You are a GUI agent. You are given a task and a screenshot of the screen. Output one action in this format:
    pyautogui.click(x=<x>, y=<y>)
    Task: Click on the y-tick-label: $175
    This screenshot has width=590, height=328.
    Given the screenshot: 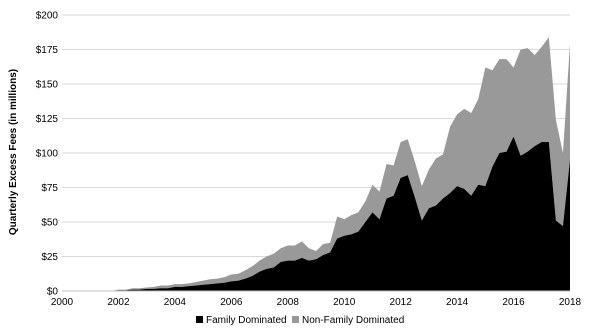 What is the action you would take?
    pyautogui.click(x=47, y=50)
    